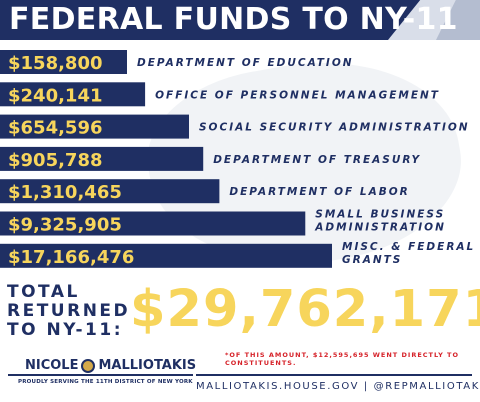  Describe the element at coordinates (52, 365) in the screenshot. I see `logo-first-name: NICOLE` at that location.